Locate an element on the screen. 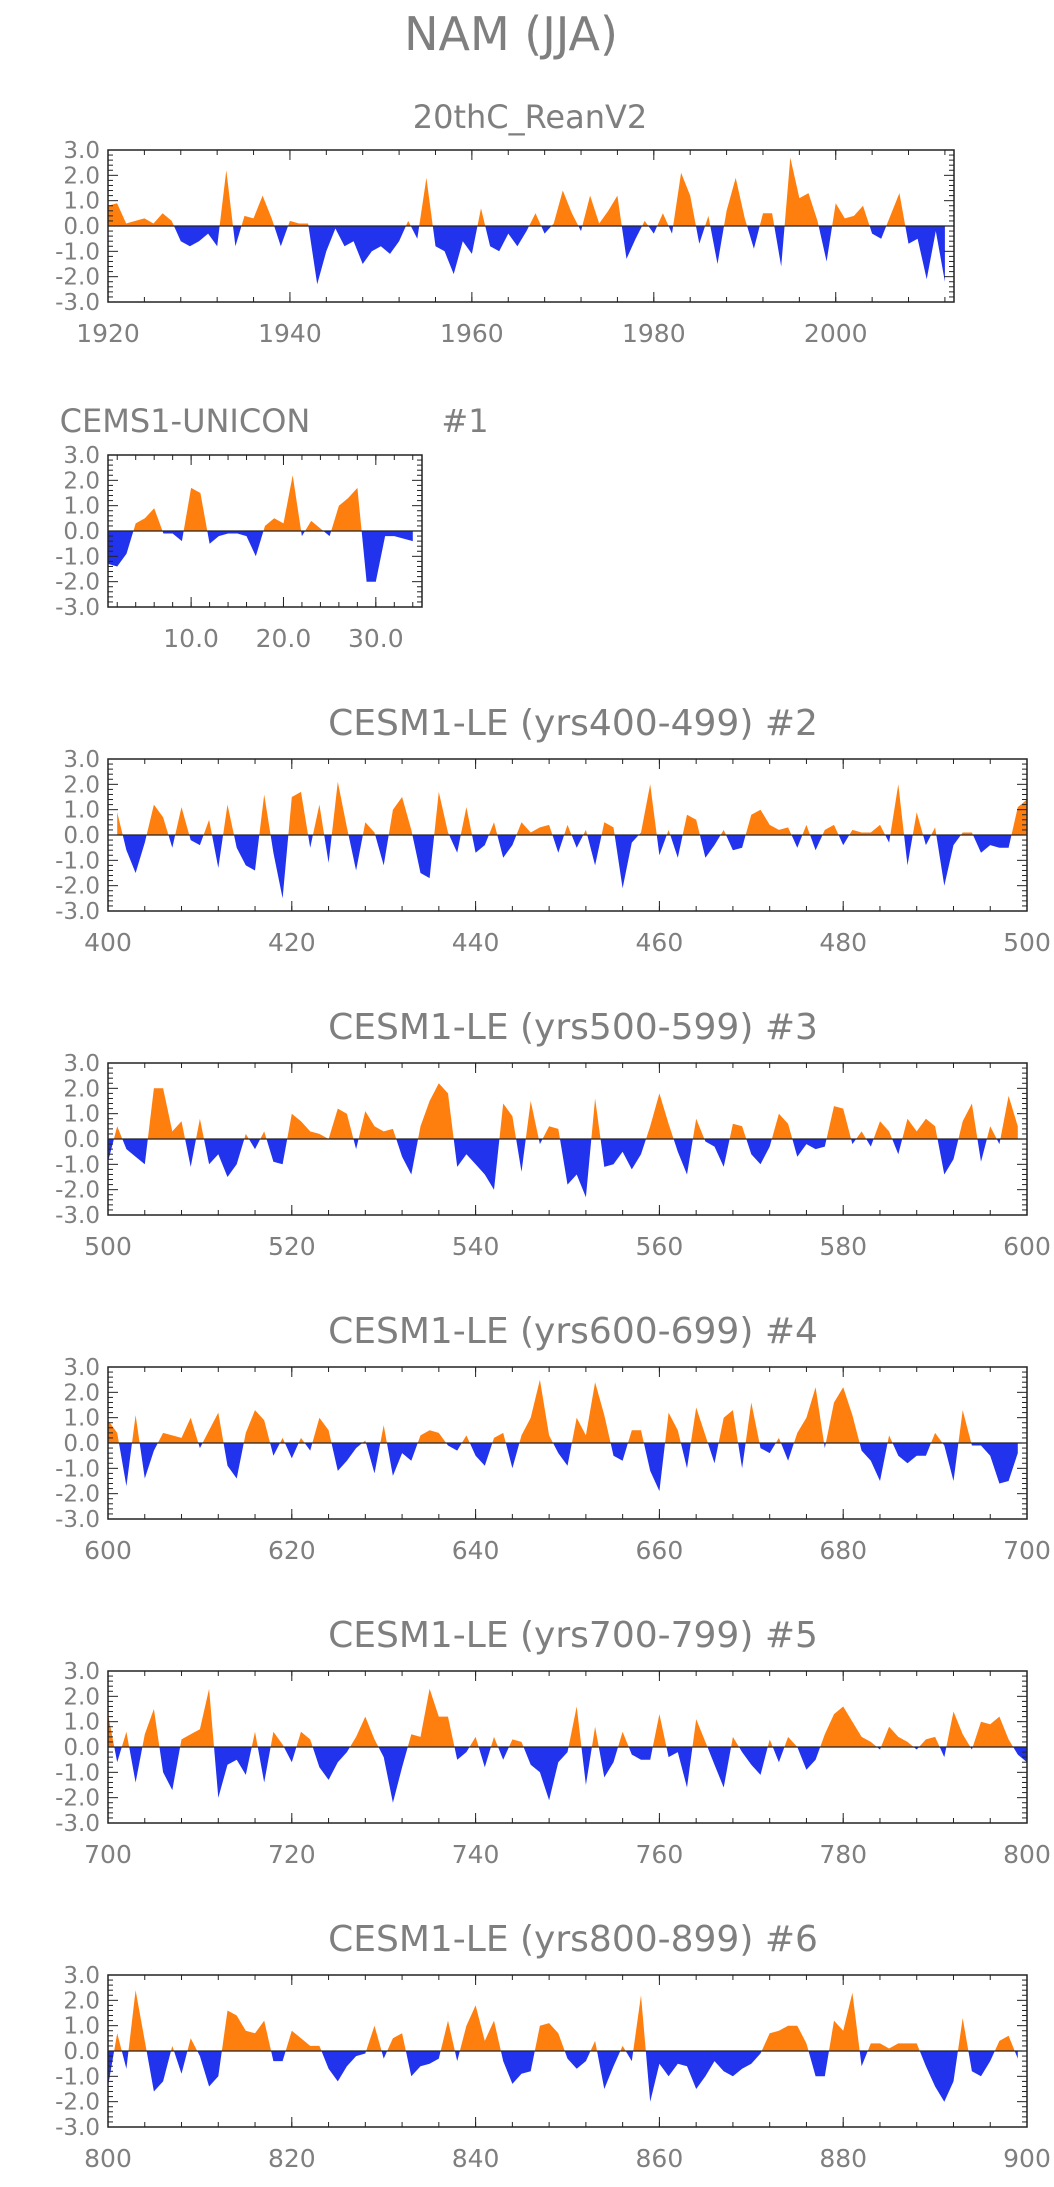  x-tick-label: 1960 is located at coordinates (472, 333).